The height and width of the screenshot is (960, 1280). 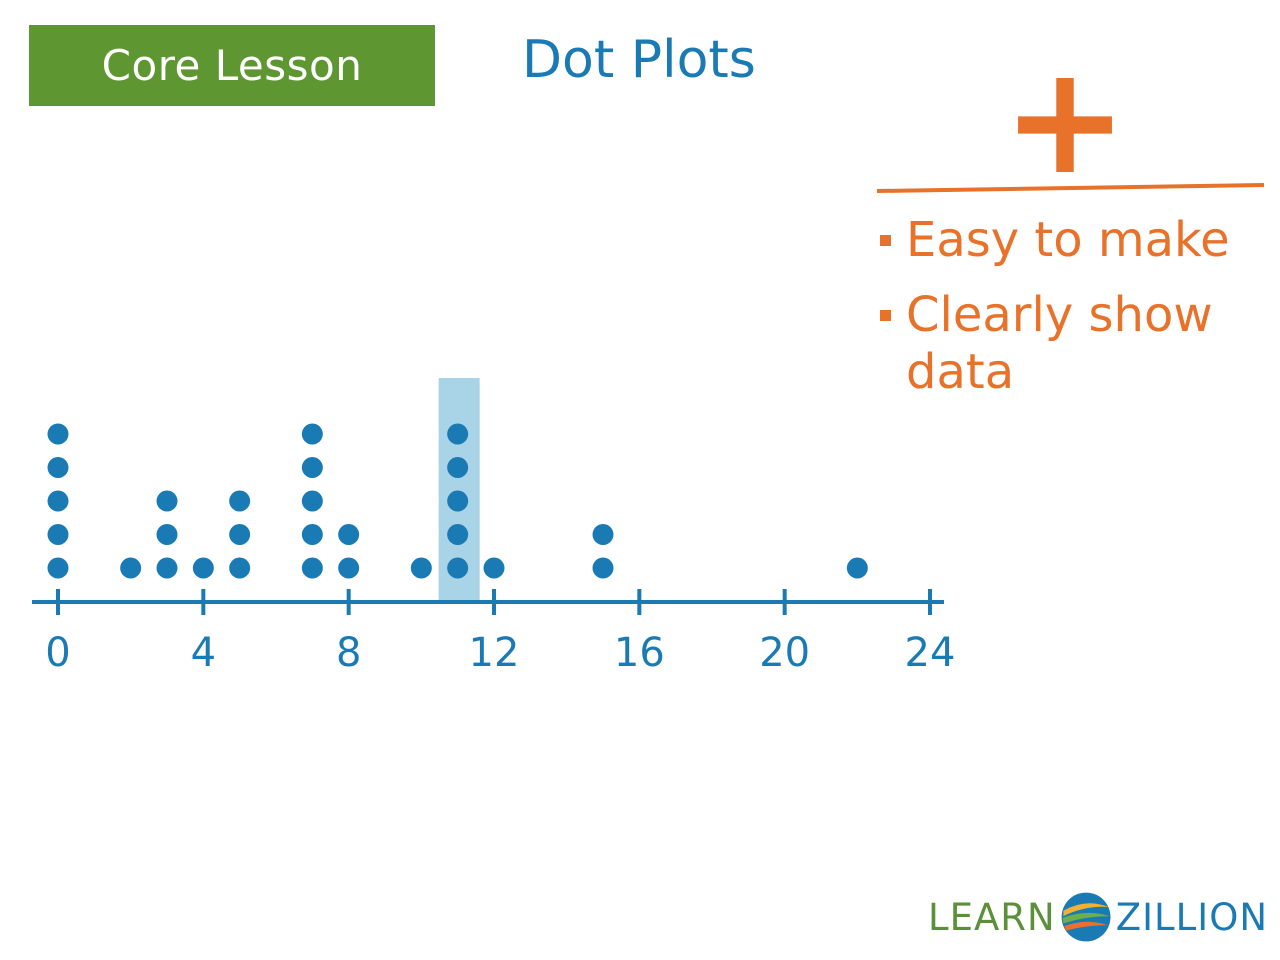 What do you see at coordinates (784, 653) in the screenshot?
I see `x-tick-label: 20` at bounding box center [784, 653].